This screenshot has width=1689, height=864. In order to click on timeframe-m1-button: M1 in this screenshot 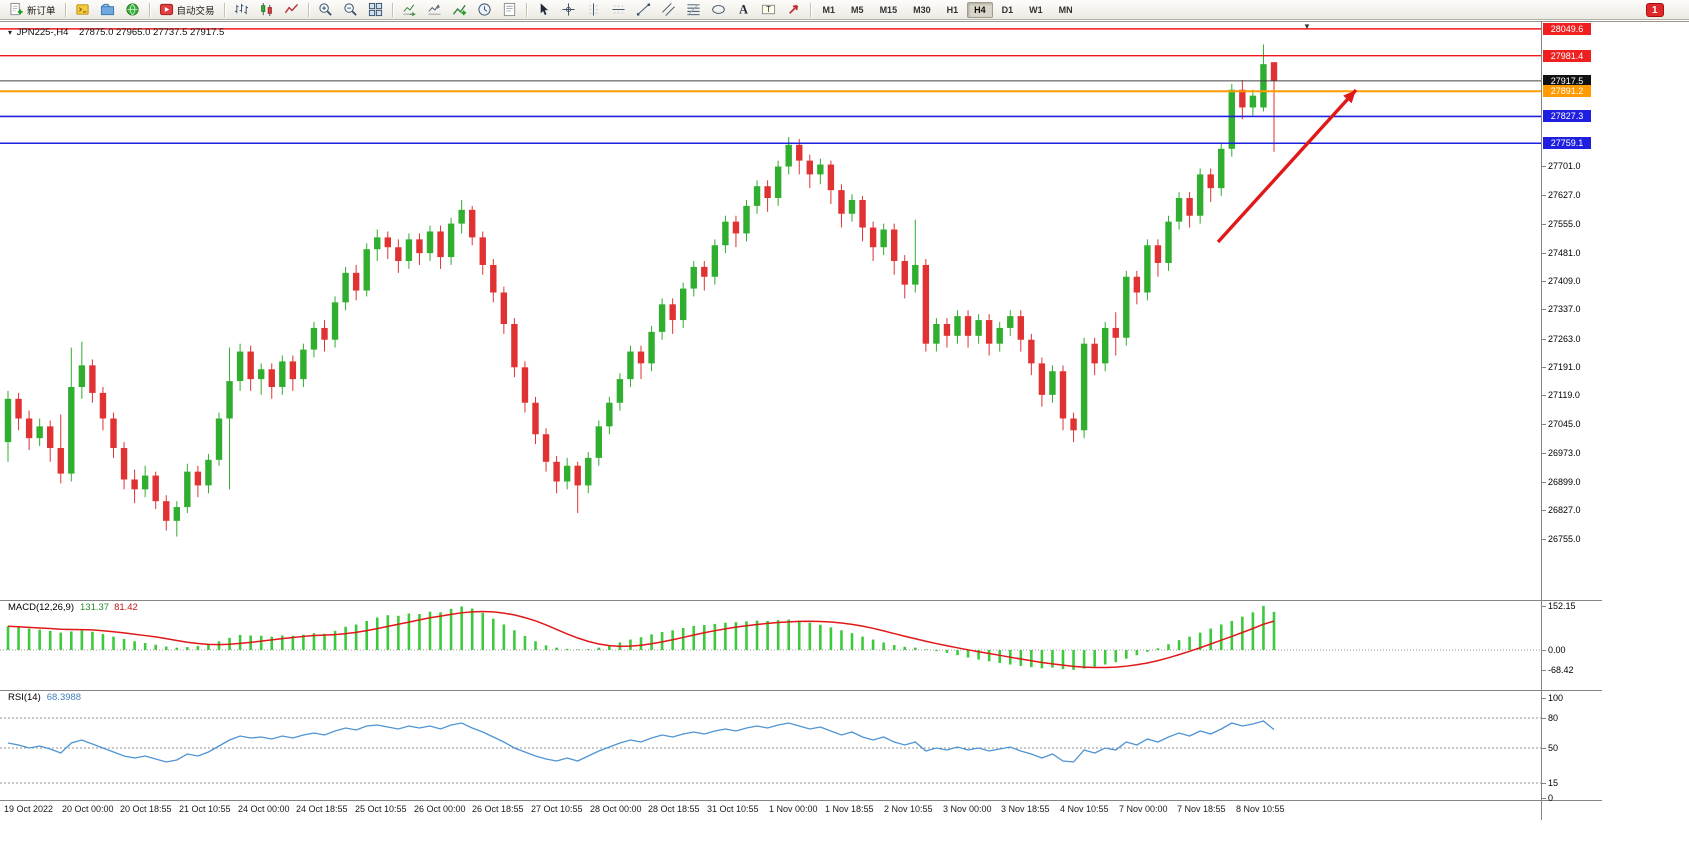, I will do `click(829, 9)`.